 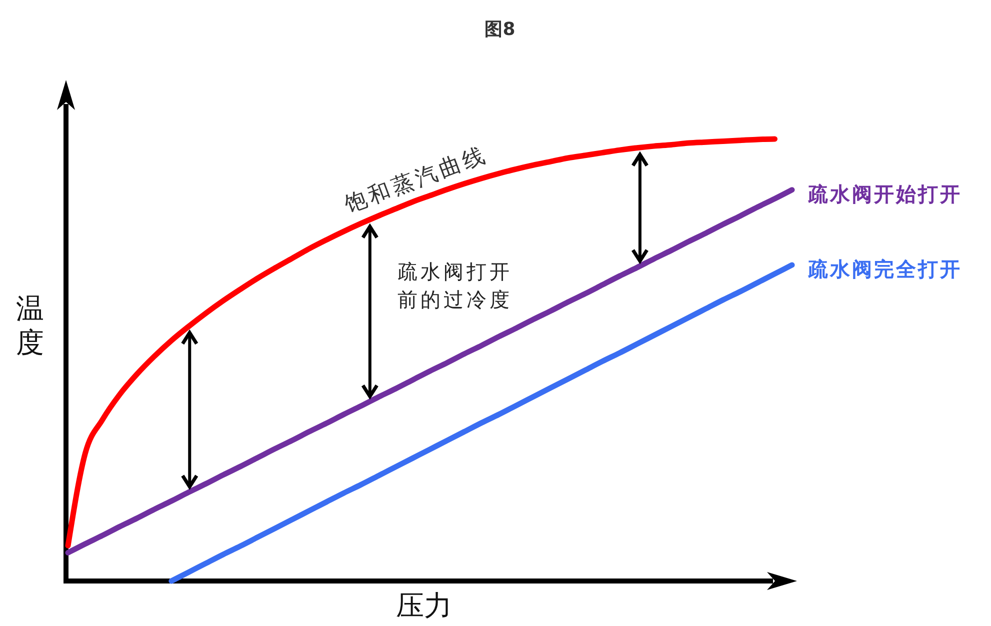 I want to click on y-axis-title: 温度, so click(x=30, y=326).